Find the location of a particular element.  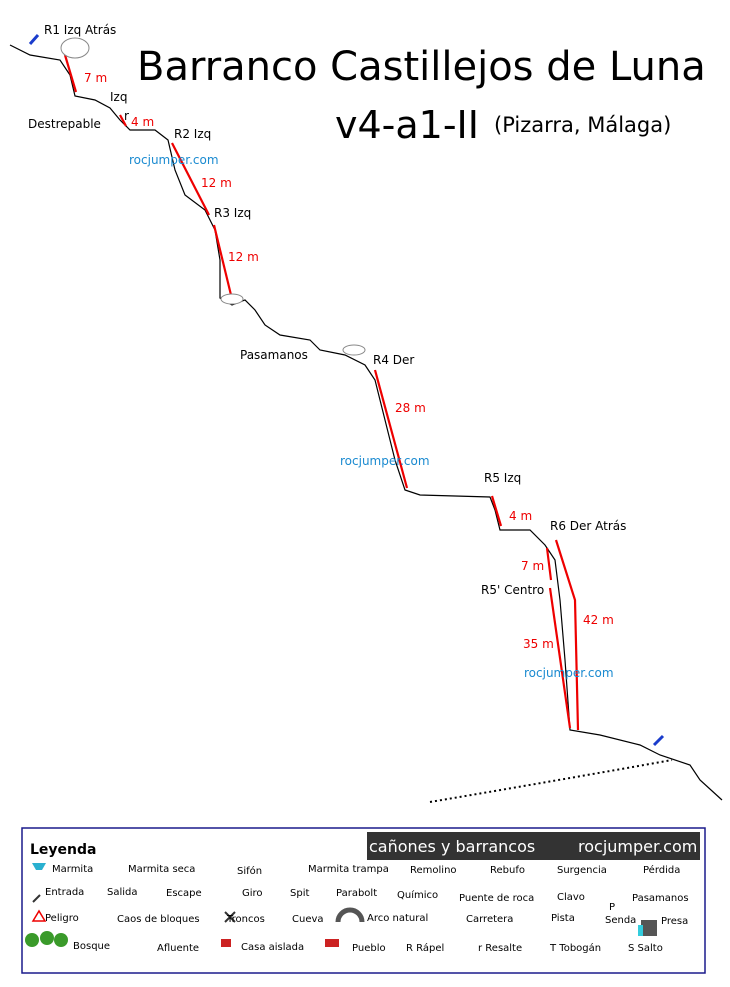

legend-item: Senda is located at coordinates (620, 920).